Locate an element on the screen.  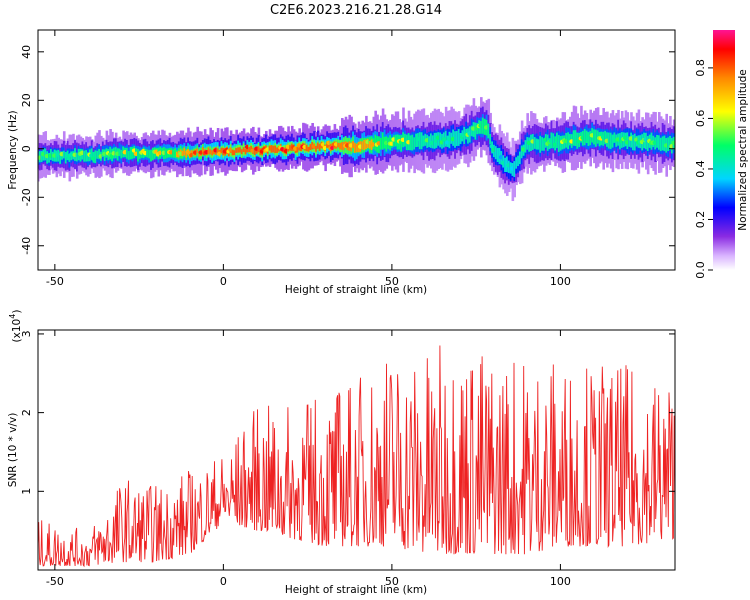
spectrogram-plot is located at coordinates (356, 149).